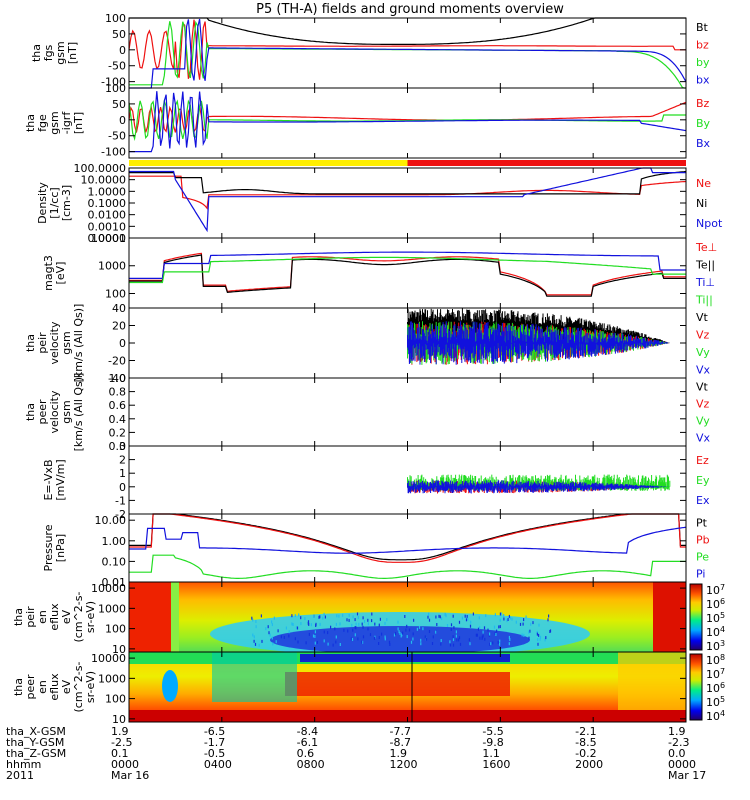  What do you see at coordinates (677, 753) in the screenshot?
I see `footer-z-value: 0.0` at bounding box center [677, 753].